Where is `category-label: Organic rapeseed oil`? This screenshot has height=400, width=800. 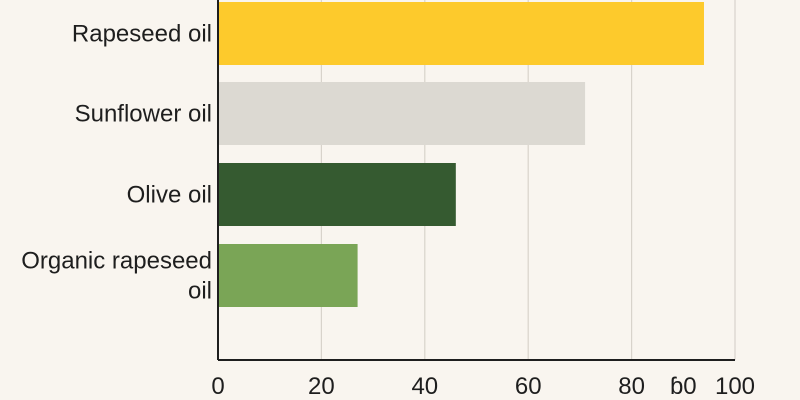
category-label: Organic rapeseed oil is located at coordinates (116, 276).